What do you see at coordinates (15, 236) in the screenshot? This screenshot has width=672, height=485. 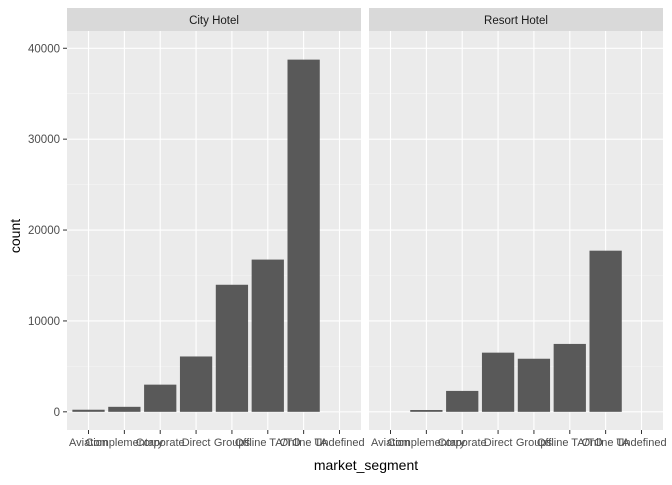 I see `y-axis-title: count` at bounding box center [15, 236].